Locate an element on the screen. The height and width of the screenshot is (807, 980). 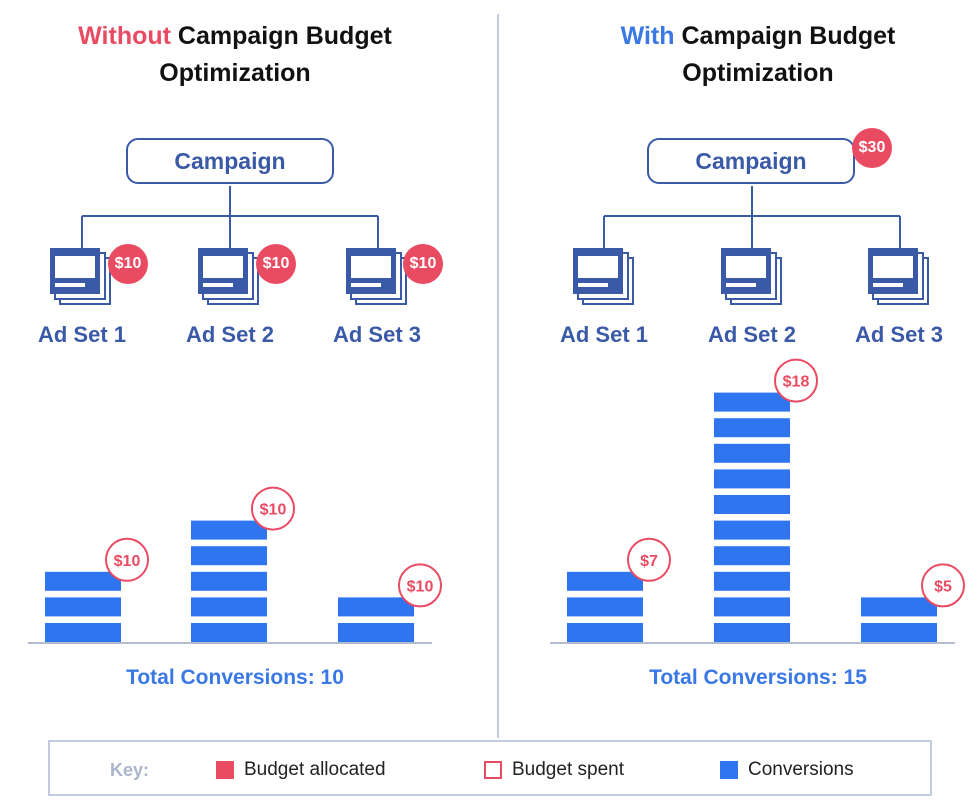
title-highlight: Without is located at coordinates (124, 36).